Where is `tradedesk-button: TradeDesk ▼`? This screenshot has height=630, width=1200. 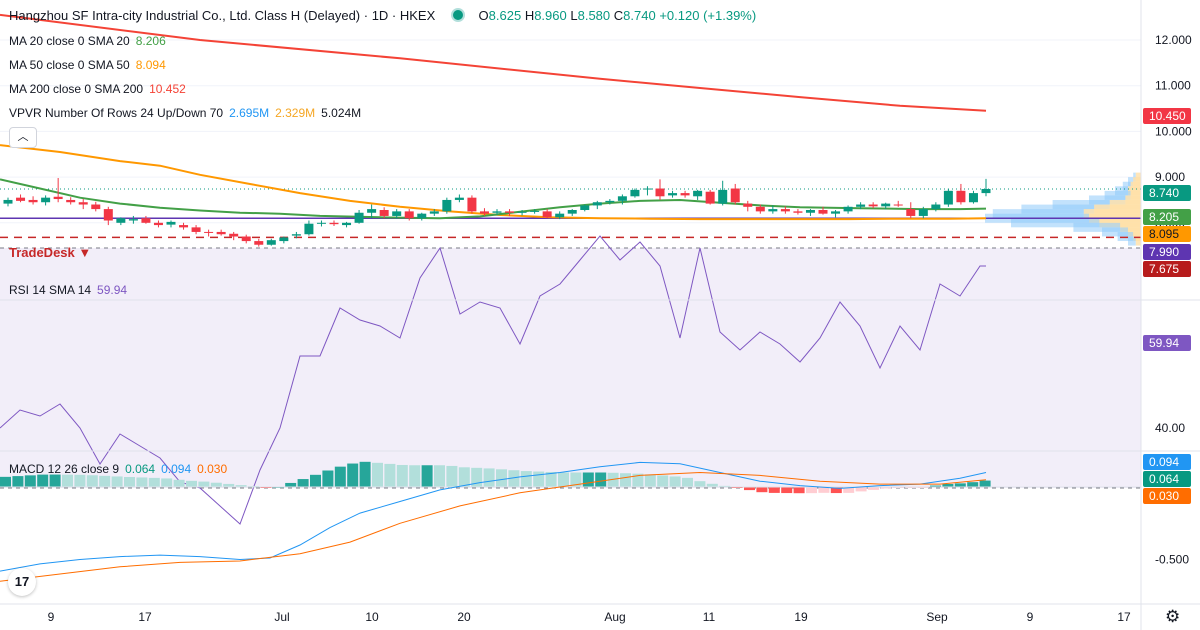
tradedesk-button: TradeDesk ▼ is located at coordinates (50, 252).